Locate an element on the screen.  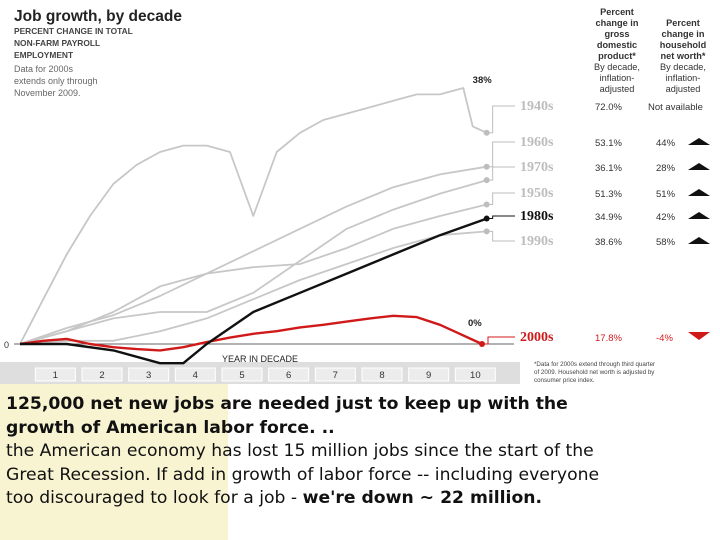
networth-header-line-3: household is located at coordinates (683, 45).